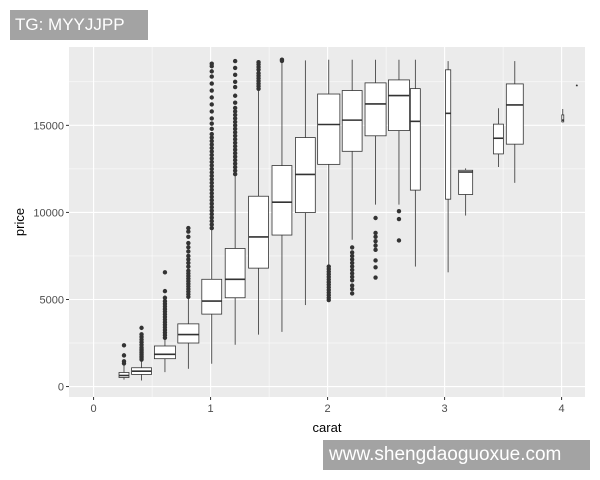 The width and height of the screenshot is (600, 480). I want to click on x-tick-label: 2, so click(328, 409).